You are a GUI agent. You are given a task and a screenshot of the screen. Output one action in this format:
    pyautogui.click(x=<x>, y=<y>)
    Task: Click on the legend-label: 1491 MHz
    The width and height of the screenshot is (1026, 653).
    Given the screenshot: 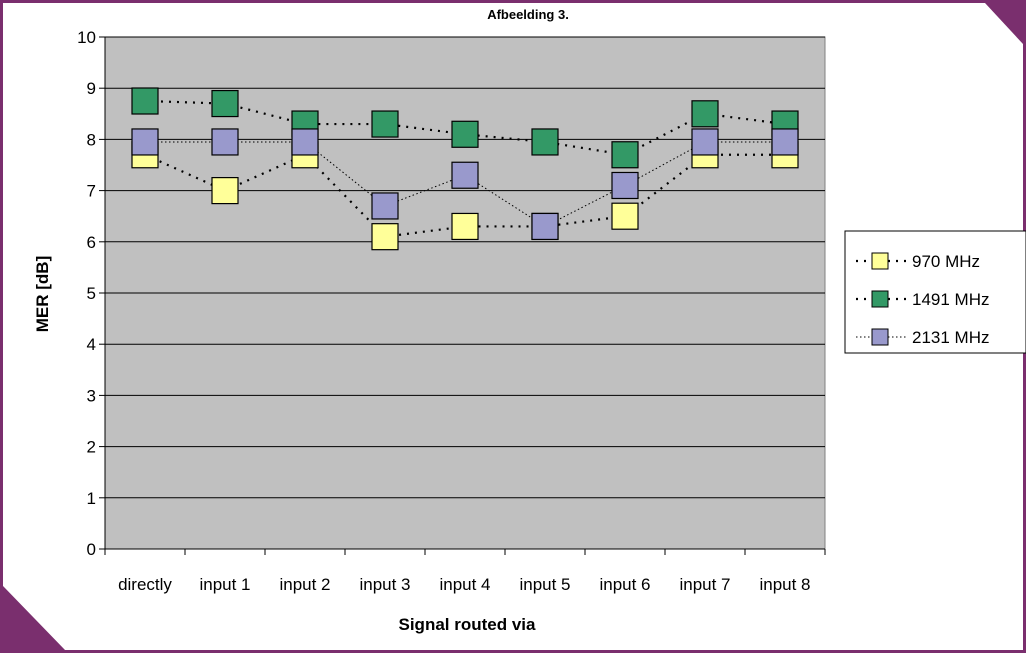 What is the action you would take?
    pyautogui.click(x=950, y=299)
    